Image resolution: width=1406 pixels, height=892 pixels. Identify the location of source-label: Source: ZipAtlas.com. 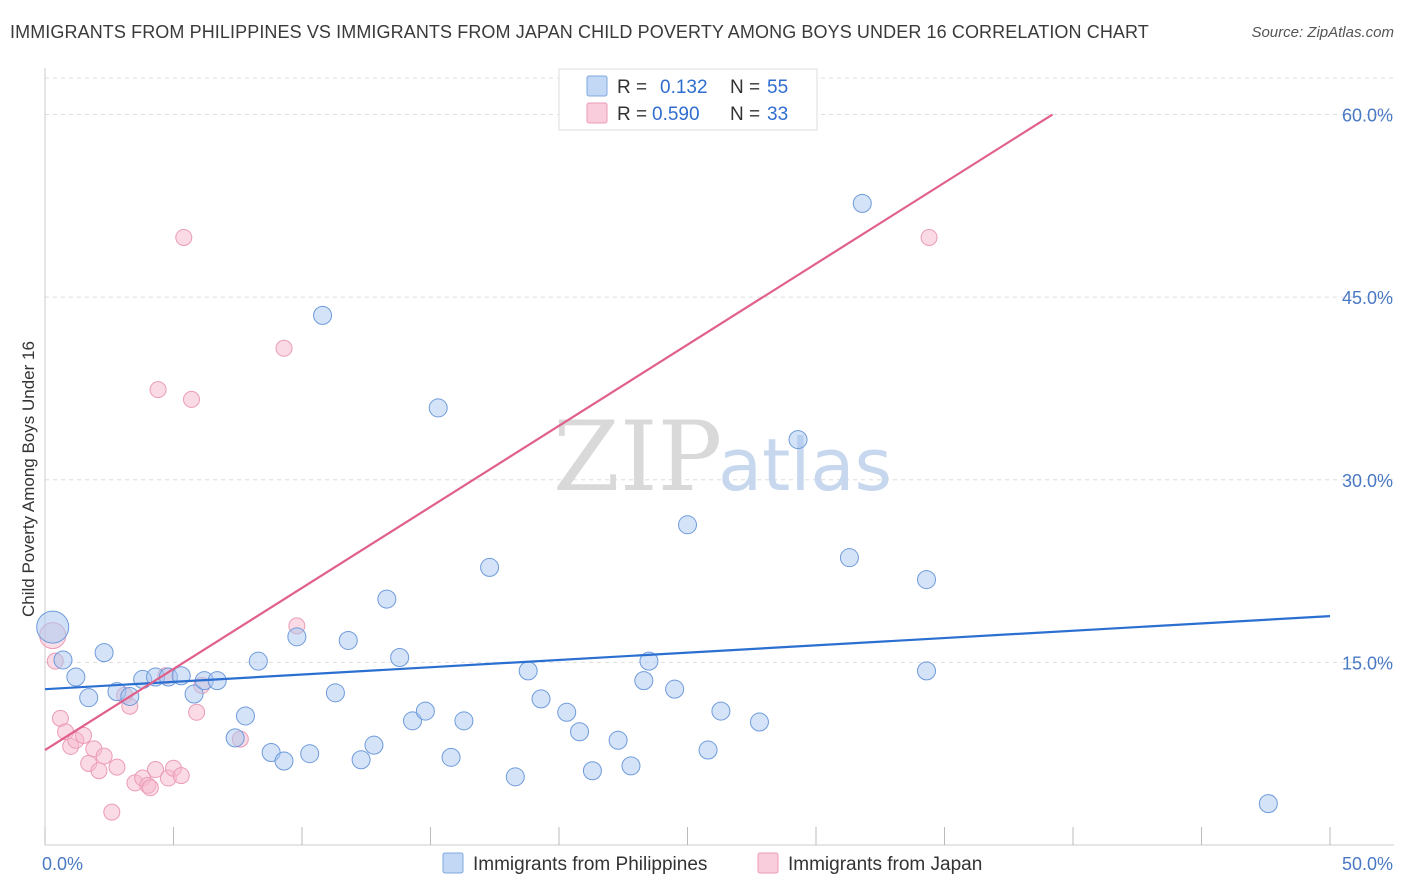
(1322, 32).